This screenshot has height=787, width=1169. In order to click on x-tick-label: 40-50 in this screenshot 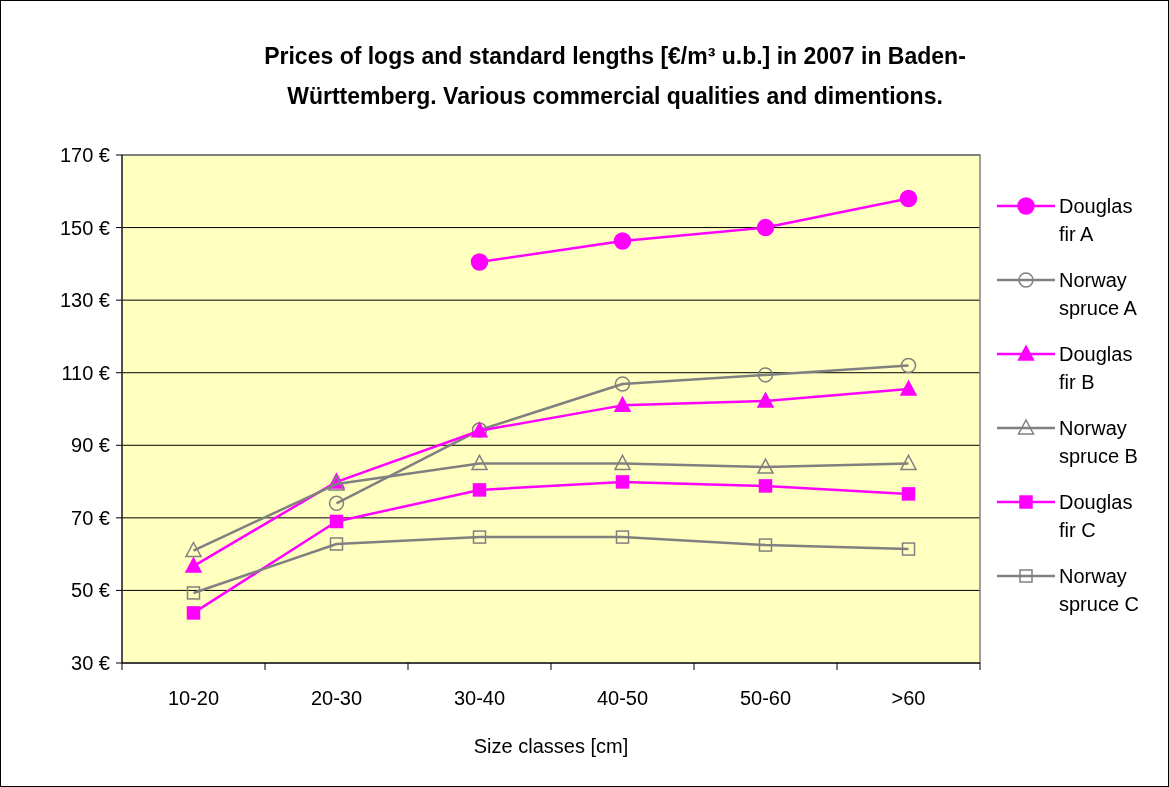, I will do `click(622, 698)`.